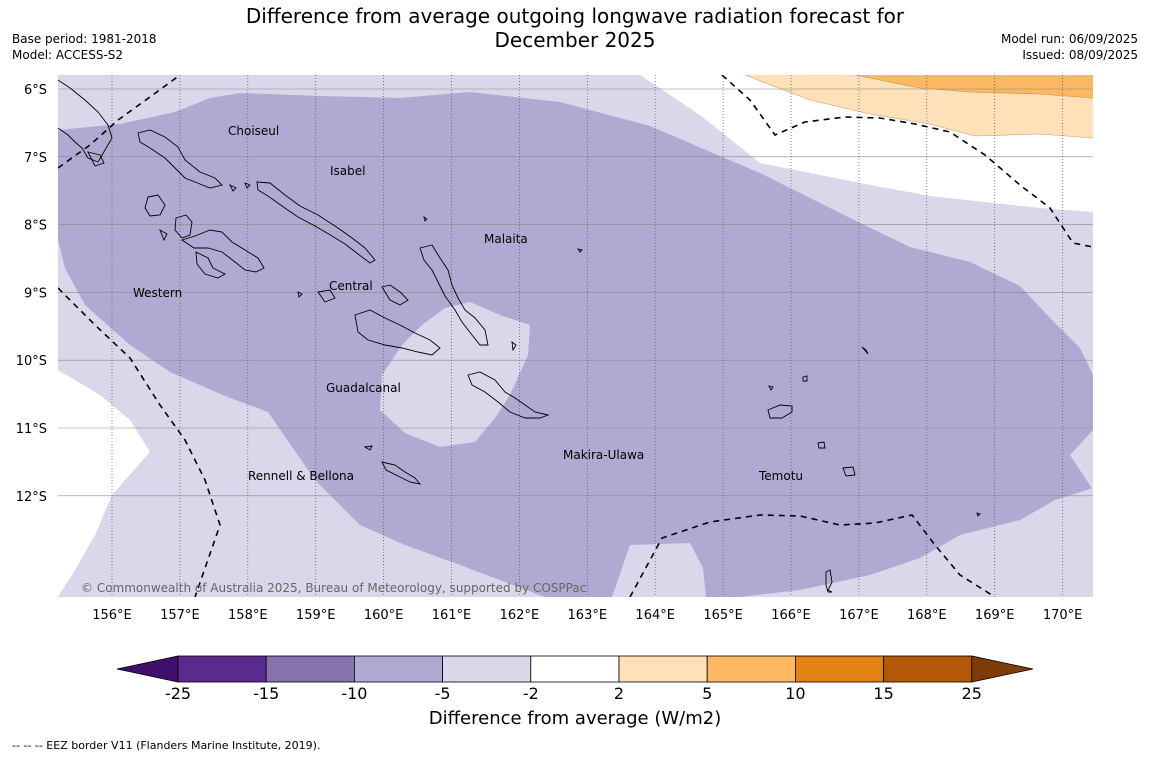 Image resolution: width=1150 pixels, height=758 pixels. I want to click on island-south, so click(829, 581).